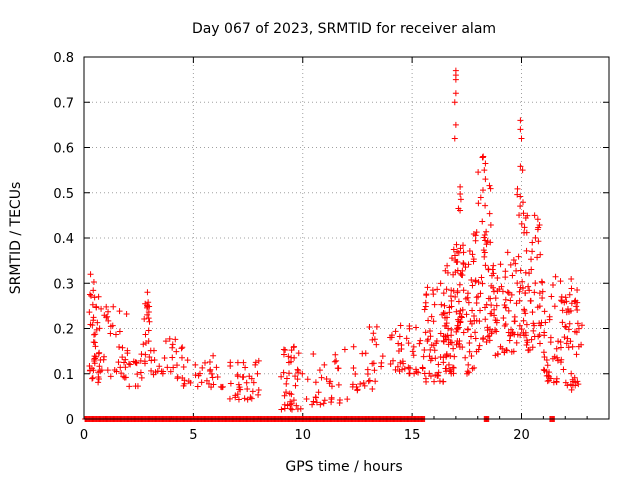  What do you see at coordinates (63, 194) in the screenshot?
I see `y-tick-label: 0.5` at bounding box center [63, 194].